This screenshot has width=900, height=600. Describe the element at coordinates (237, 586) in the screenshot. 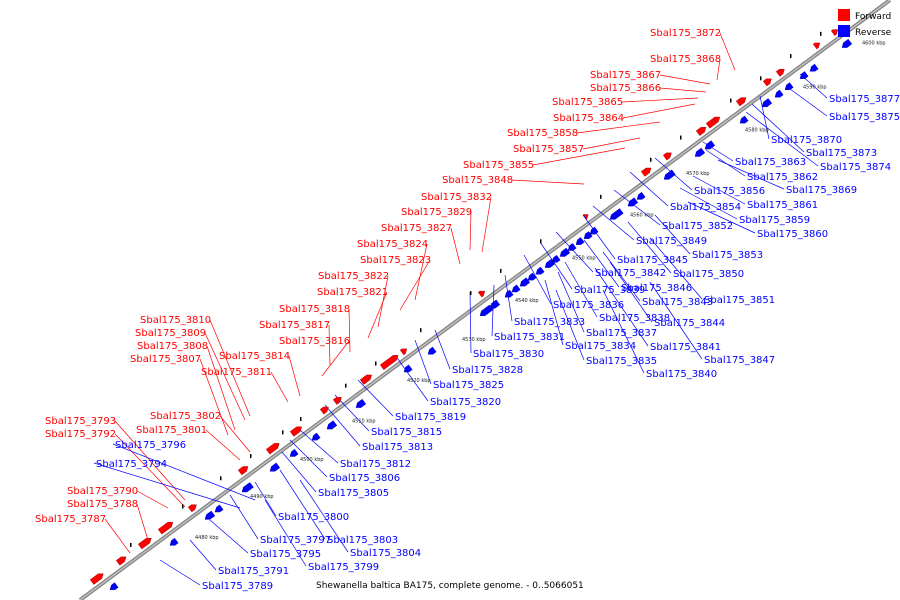

I see `reverse-gene-label: Sbal175_3789` at that location.